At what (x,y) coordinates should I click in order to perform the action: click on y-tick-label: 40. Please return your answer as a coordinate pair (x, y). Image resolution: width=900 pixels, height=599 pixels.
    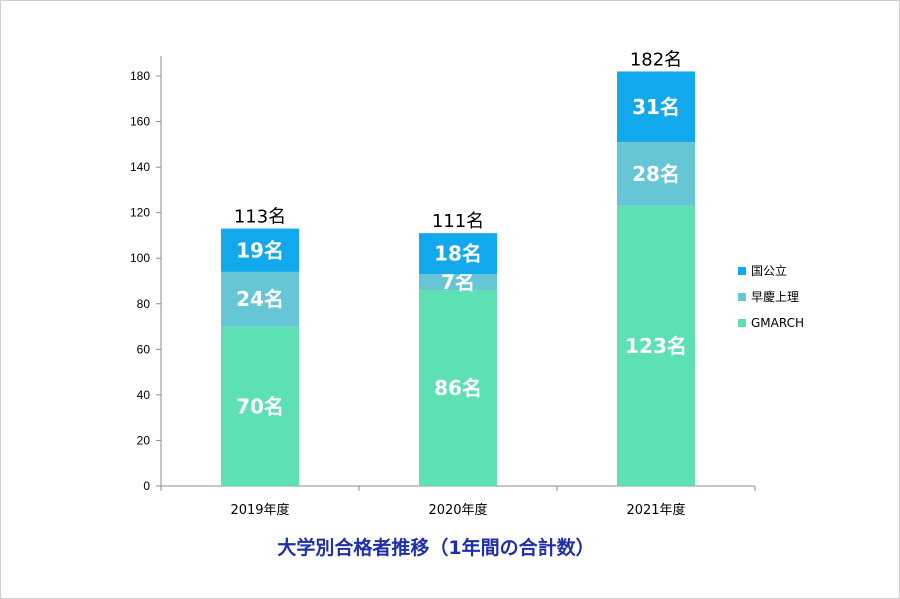
    Looking at the image, I should click on (144, 395).